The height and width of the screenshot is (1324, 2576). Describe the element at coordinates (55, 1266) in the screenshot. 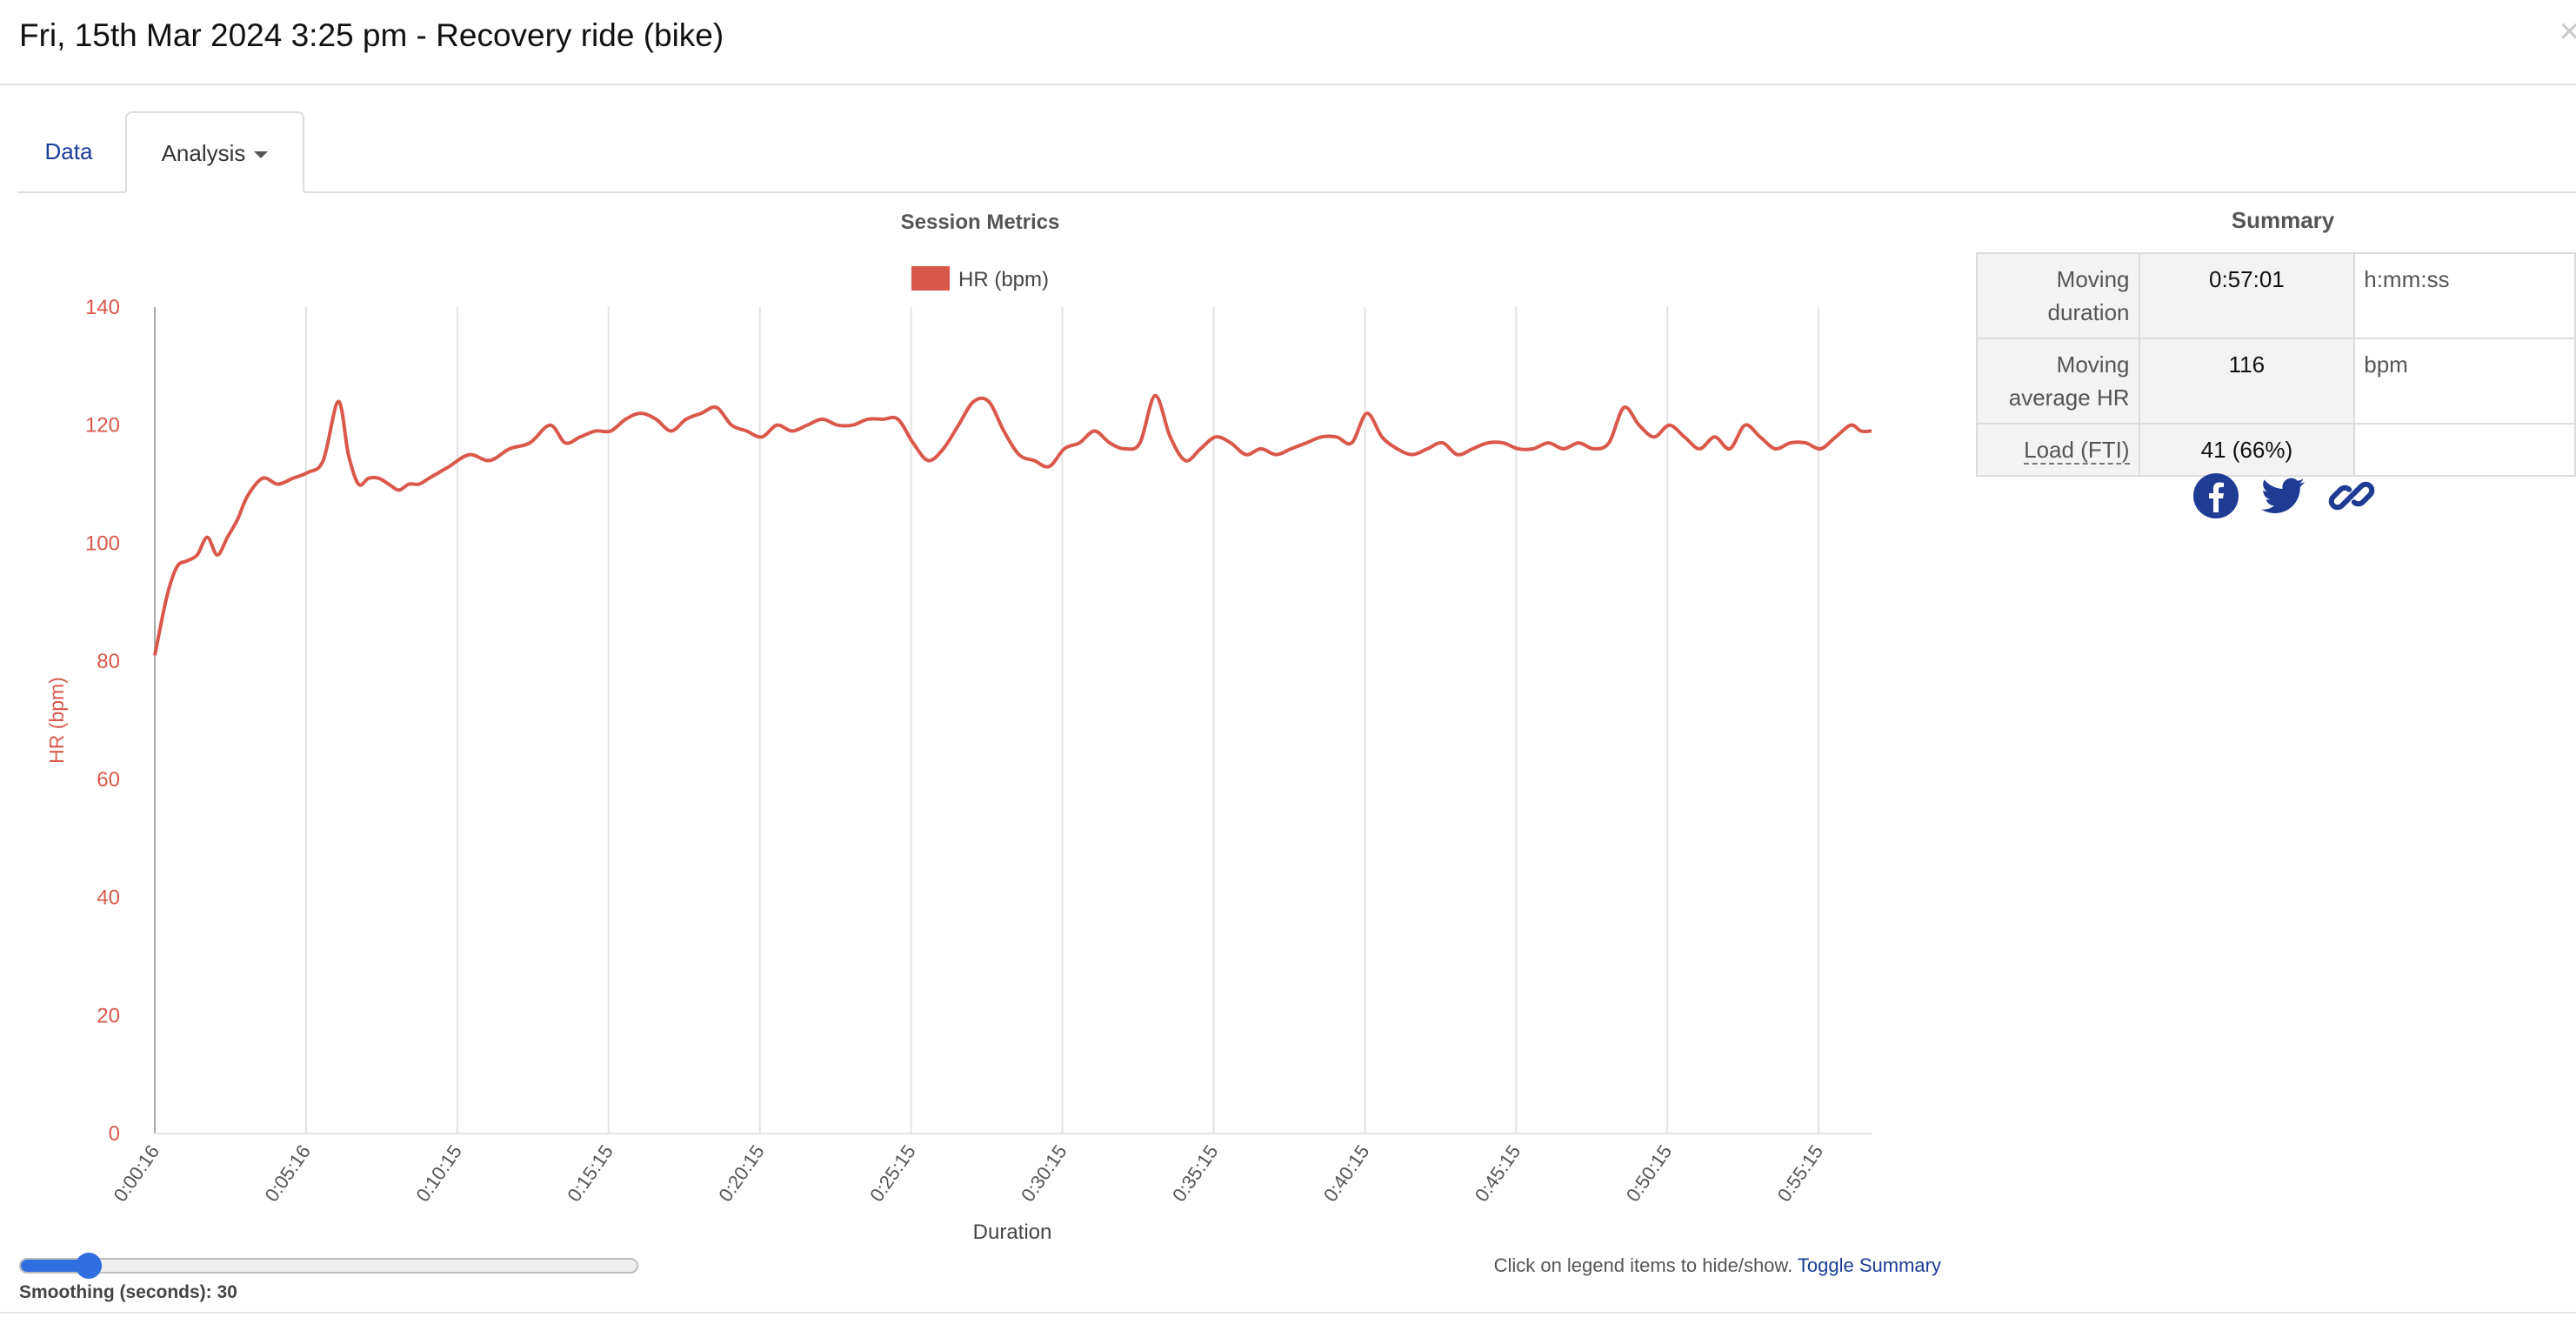

I see `slider-fill` at that location.